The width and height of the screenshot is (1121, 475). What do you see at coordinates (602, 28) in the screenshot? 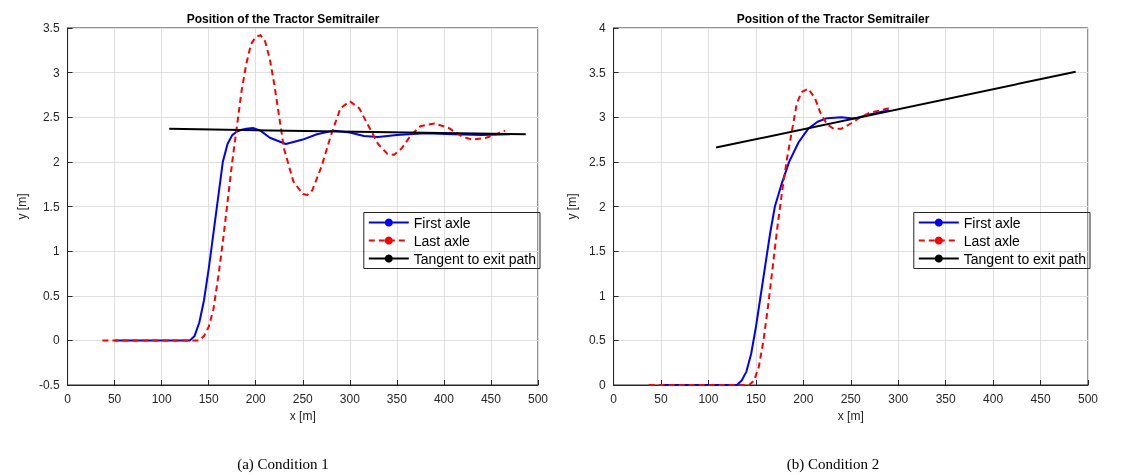
I see `y-tick-label: 4` at bounding box center [602, 28].